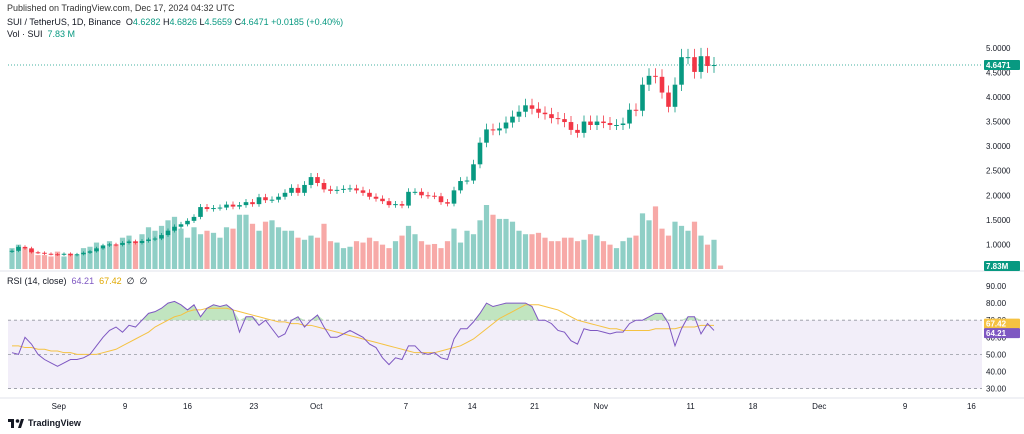 The width and height of the screenshot is (1024, 434). Describe the element at coordinates (216, 22) in the screenshot. I see `ohlc-low: L4.5659` at that location.